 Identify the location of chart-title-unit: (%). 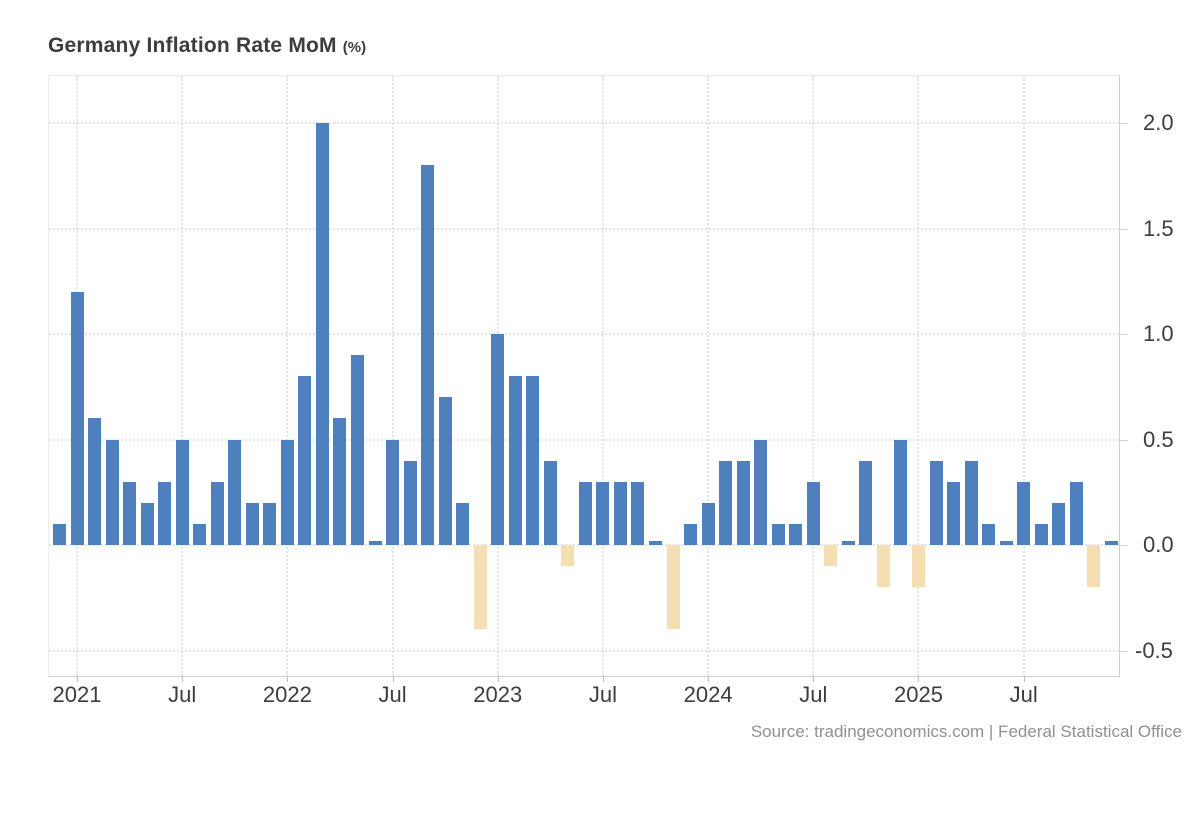
(354, 47).